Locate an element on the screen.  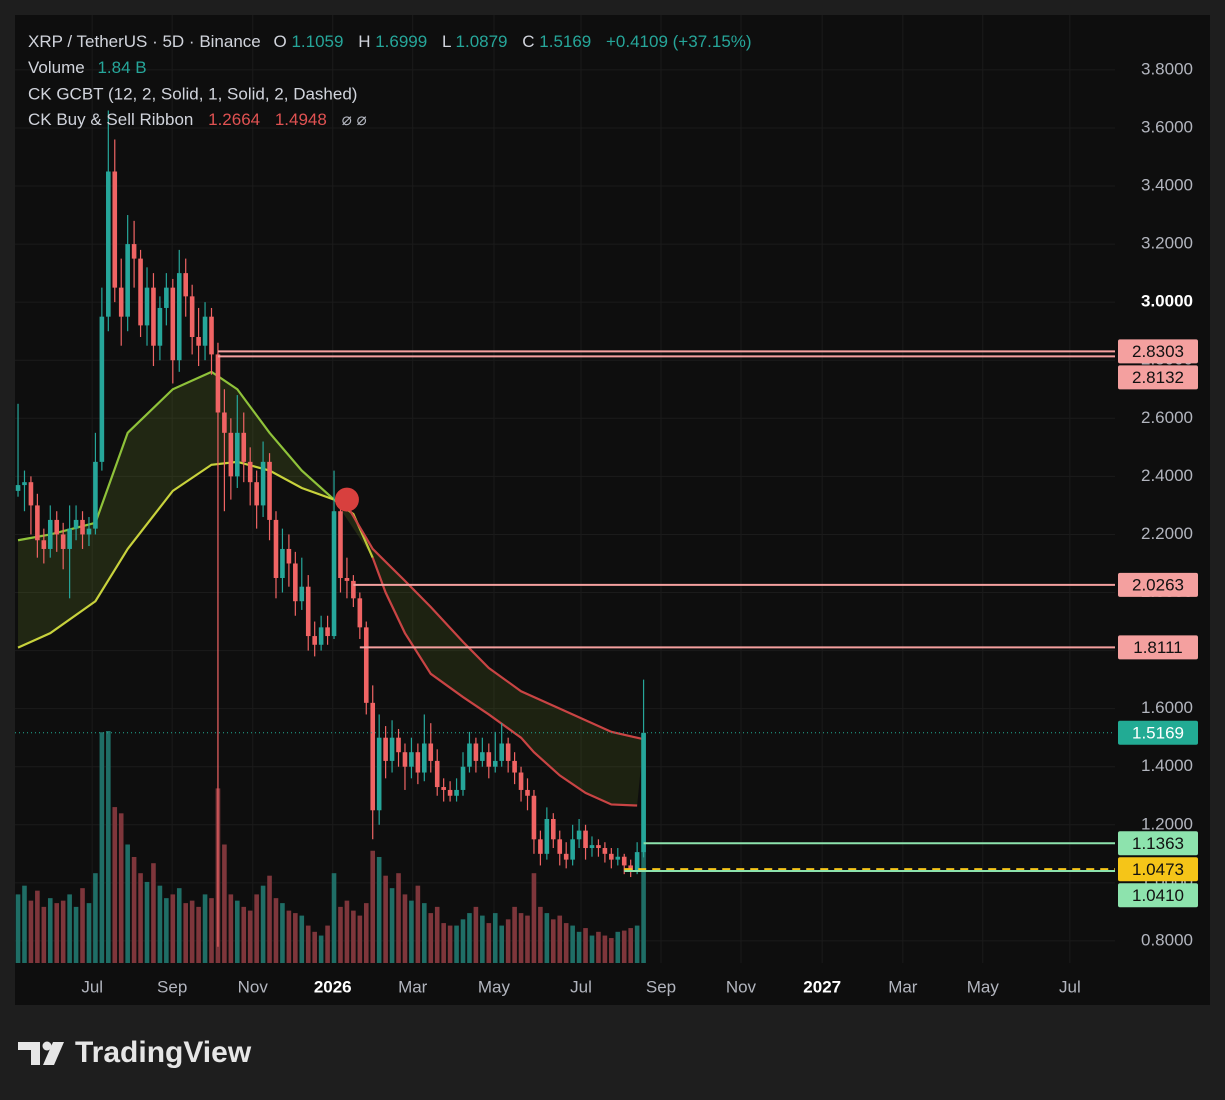
y-tick-label: 3.2000 is located at coordinates (1167, 243).